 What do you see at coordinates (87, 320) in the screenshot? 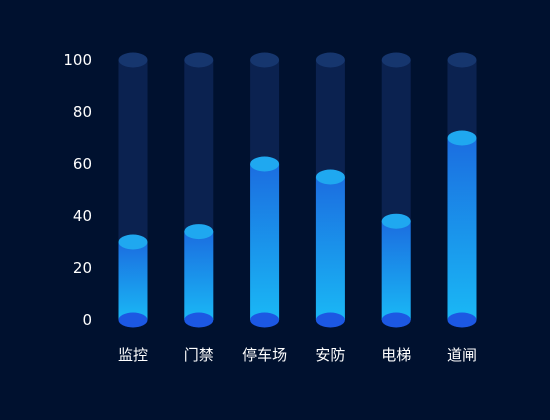
I see `y-tick-label: 0` at bounding box center [87, 320].